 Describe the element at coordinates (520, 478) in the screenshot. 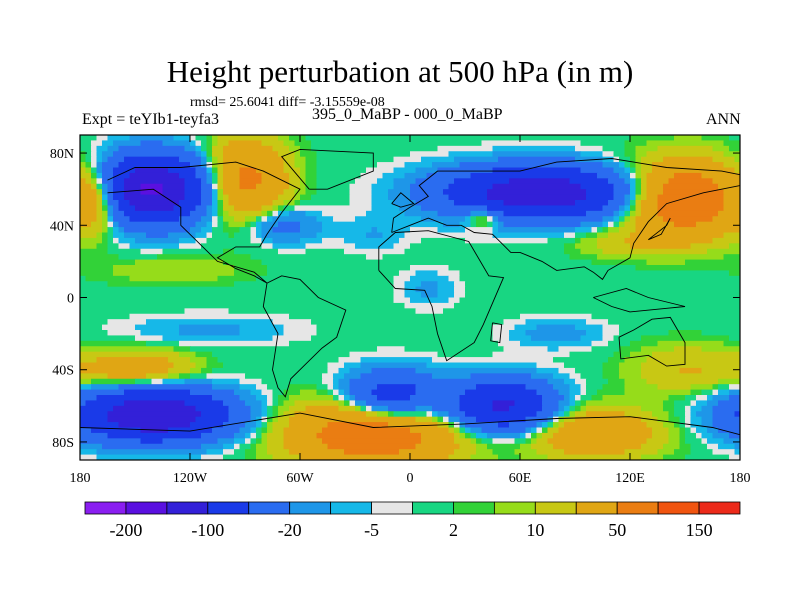

I see `x-tick-label: 60E` at that location.